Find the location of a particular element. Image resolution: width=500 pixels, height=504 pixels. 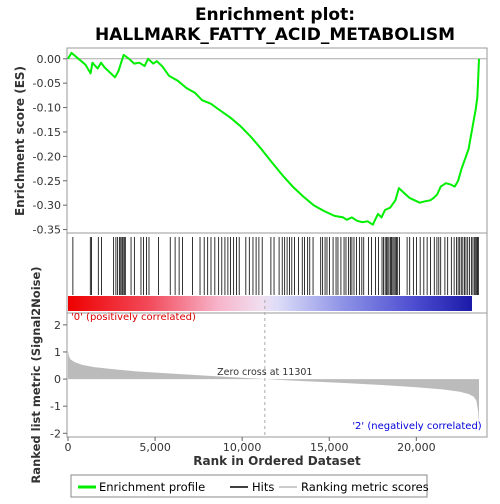

es-ytick-label: -0.35 is located at coordinates (47, 230).